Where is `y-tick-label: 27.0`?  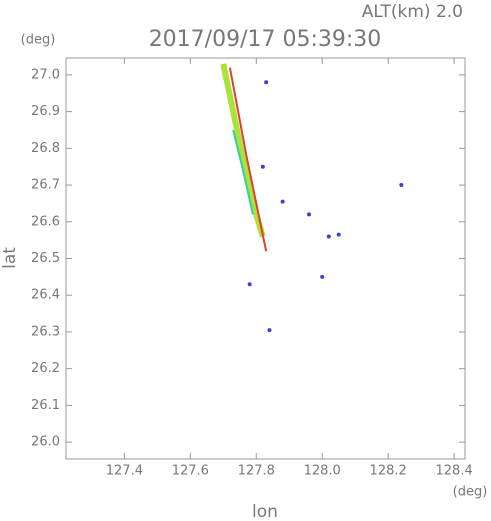
y-tick-label: 27.0 is located at coordinates (45, 74).